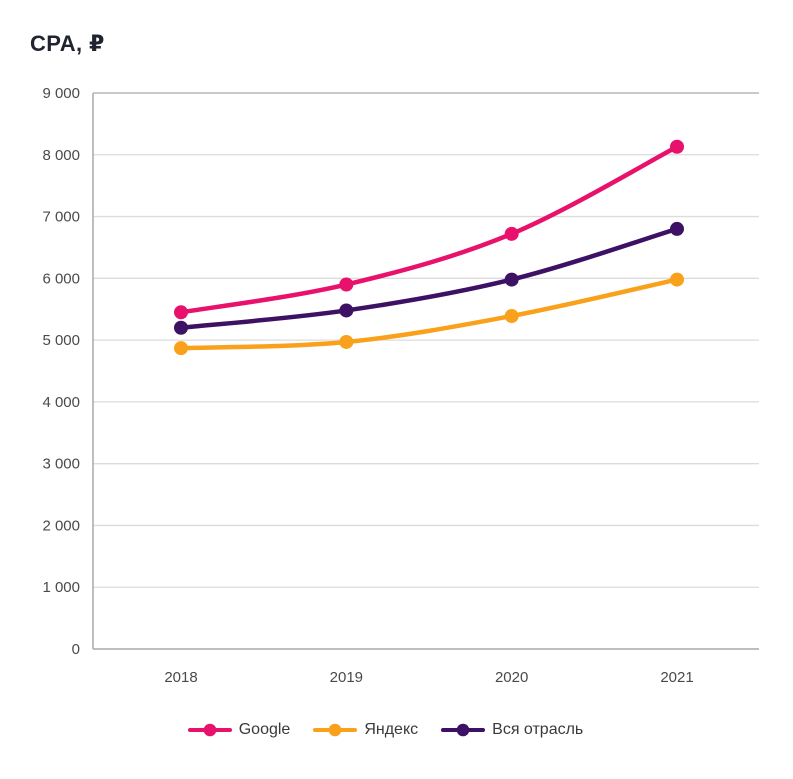 This screenshot has height=779, width=793. I want to click on legend-label: Google, so click(264, 729).